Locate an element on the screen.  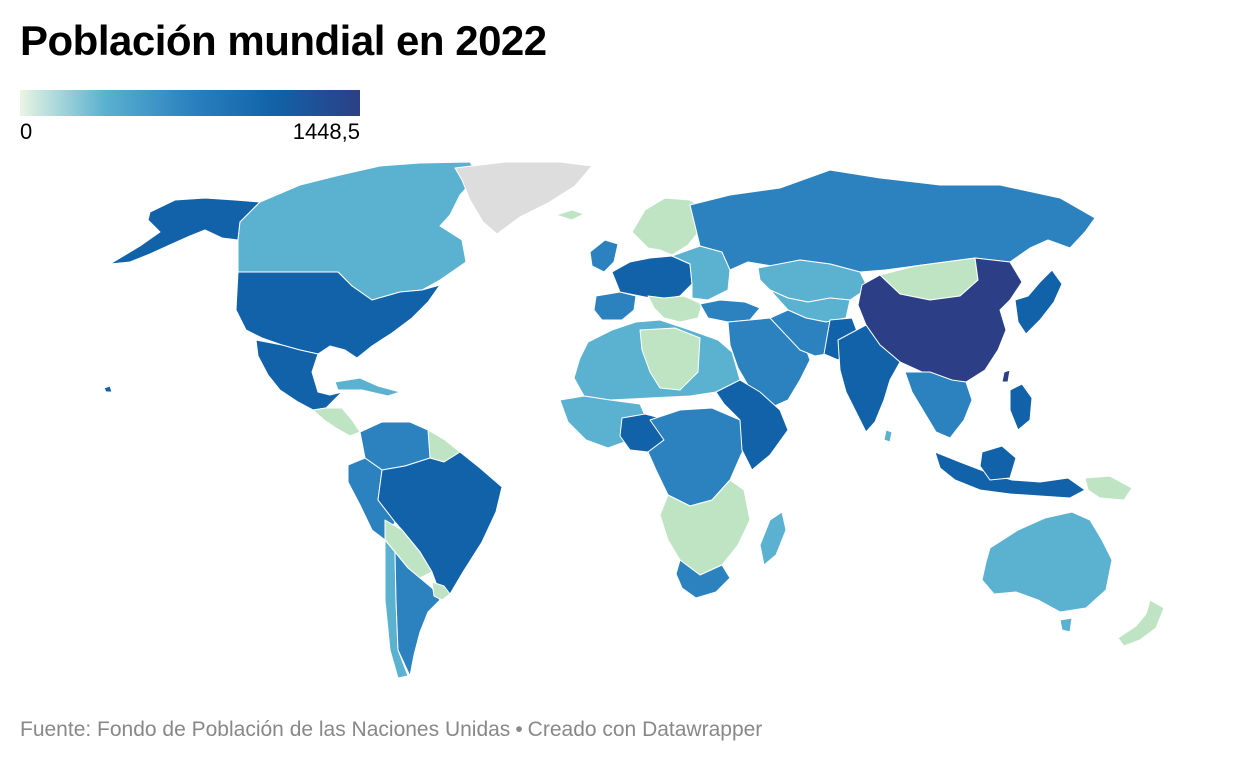
region-southeast-asia is located at coordinates (938, 405).